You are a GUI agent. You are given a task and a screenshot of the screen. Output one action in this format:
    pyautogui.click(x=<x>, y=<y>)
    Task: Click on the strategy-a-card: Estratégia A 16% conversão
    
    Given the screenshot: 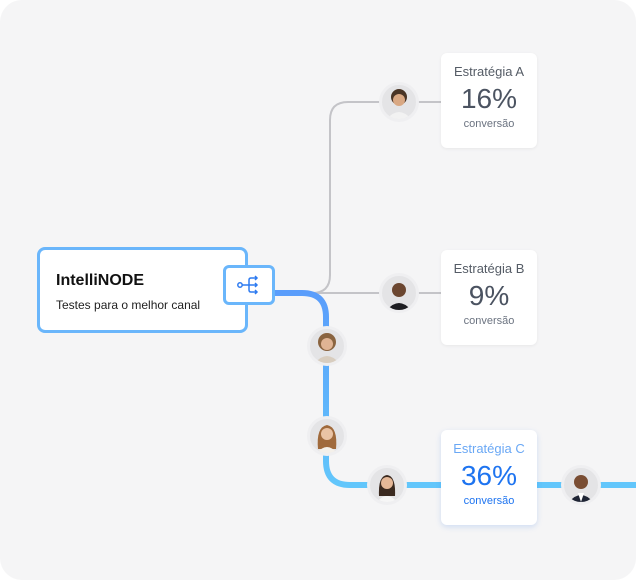 What is the action you would take?
    pyautogui.click(x=489, y=100)
    